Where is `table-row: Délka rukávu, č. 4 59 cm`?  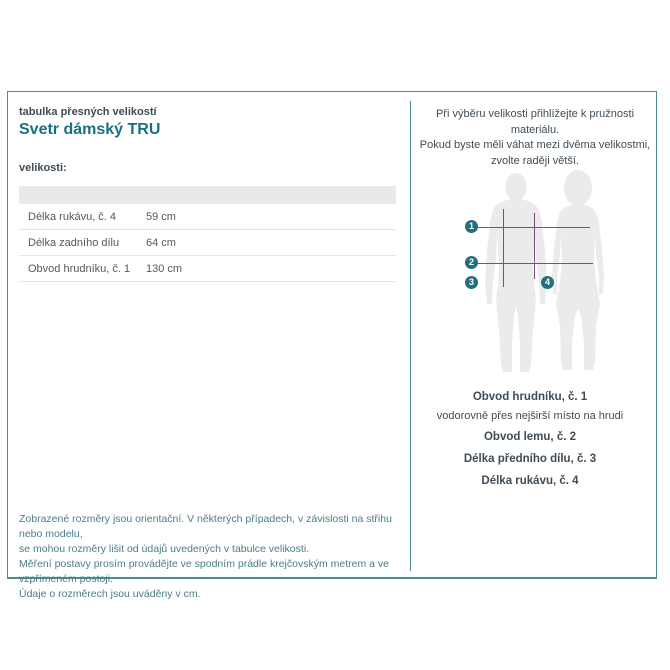
table-row: Délka rukávu, č. 4 59 cm is located at coordinates (207, 217).